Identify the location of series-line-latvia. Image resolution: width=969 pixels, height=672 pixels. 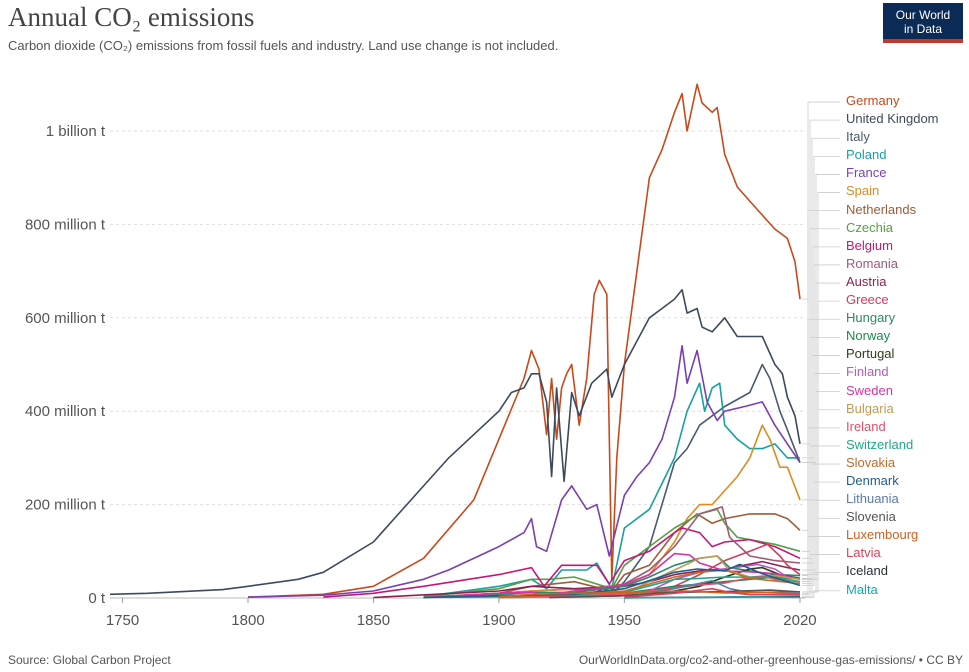
(712, 592).